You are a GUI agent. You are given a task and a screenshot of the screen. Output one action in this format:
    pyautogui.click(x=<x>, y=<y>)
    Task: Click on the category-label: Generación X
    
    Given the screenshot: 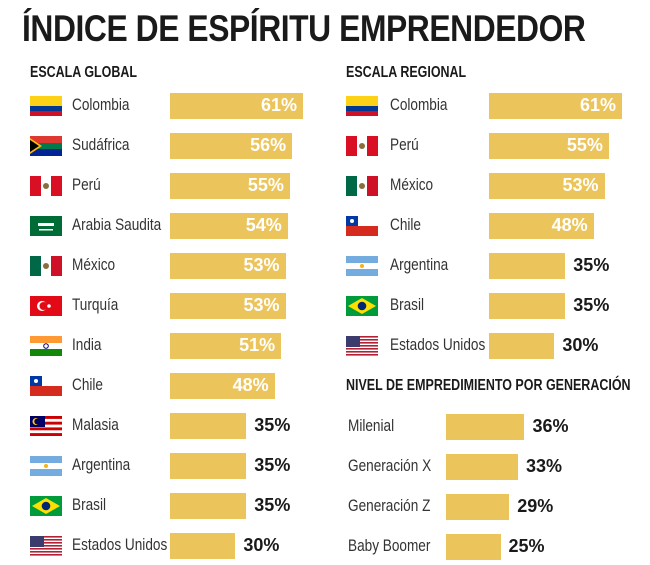 What is the action you would take?
    pyautogui.click(x=390, y=465)
    